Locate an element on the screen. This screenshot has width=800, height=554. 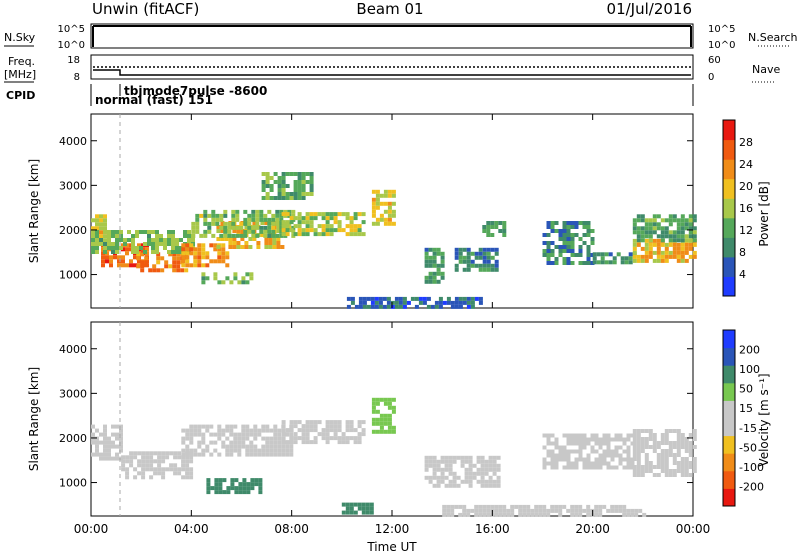
x-tick-label: 00:00 is located at coordinates (693, 529).